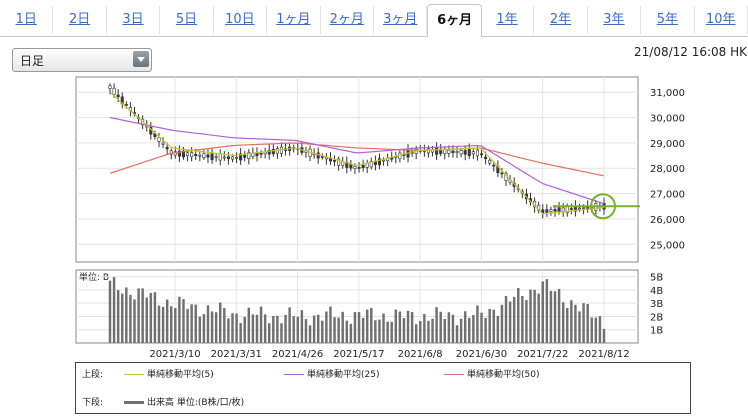 The height and width of the screenshot is (417, 748). What do you see at coordinates (668, 20) in the screenshot?
I see `tab-12: 5年` at bounding box center [668, 20].